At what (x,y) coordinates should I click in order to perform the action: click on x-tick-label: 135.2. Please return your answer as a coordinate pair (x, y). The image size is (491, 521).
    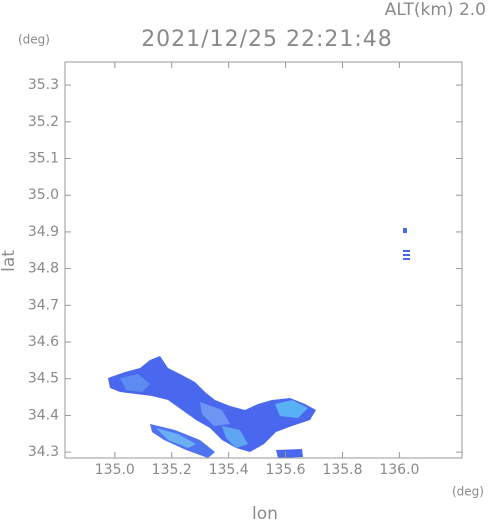
    Looking at the image, I should click on (172, 470).